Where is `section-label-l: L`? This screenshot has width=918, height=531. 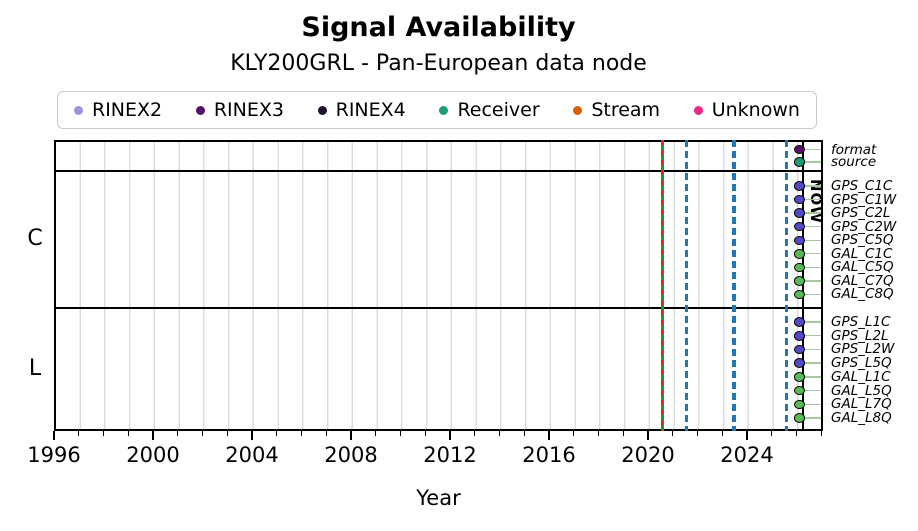 section-label-l: L is located at coordinates (35, 368).